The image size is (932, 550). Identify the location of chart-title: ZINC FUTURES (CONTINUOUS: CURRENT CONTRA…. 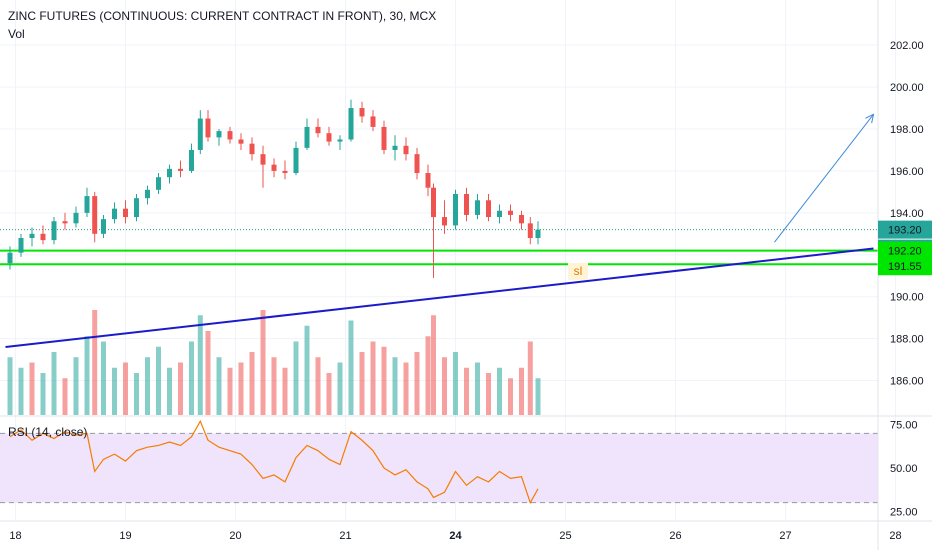
(222, 16).